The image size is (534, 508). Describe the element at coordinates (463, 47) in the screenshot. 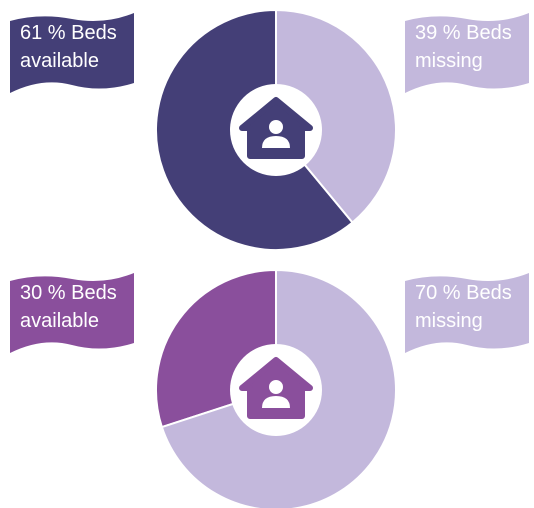

I see `slice-label: 39 % Beds missing` at that location.